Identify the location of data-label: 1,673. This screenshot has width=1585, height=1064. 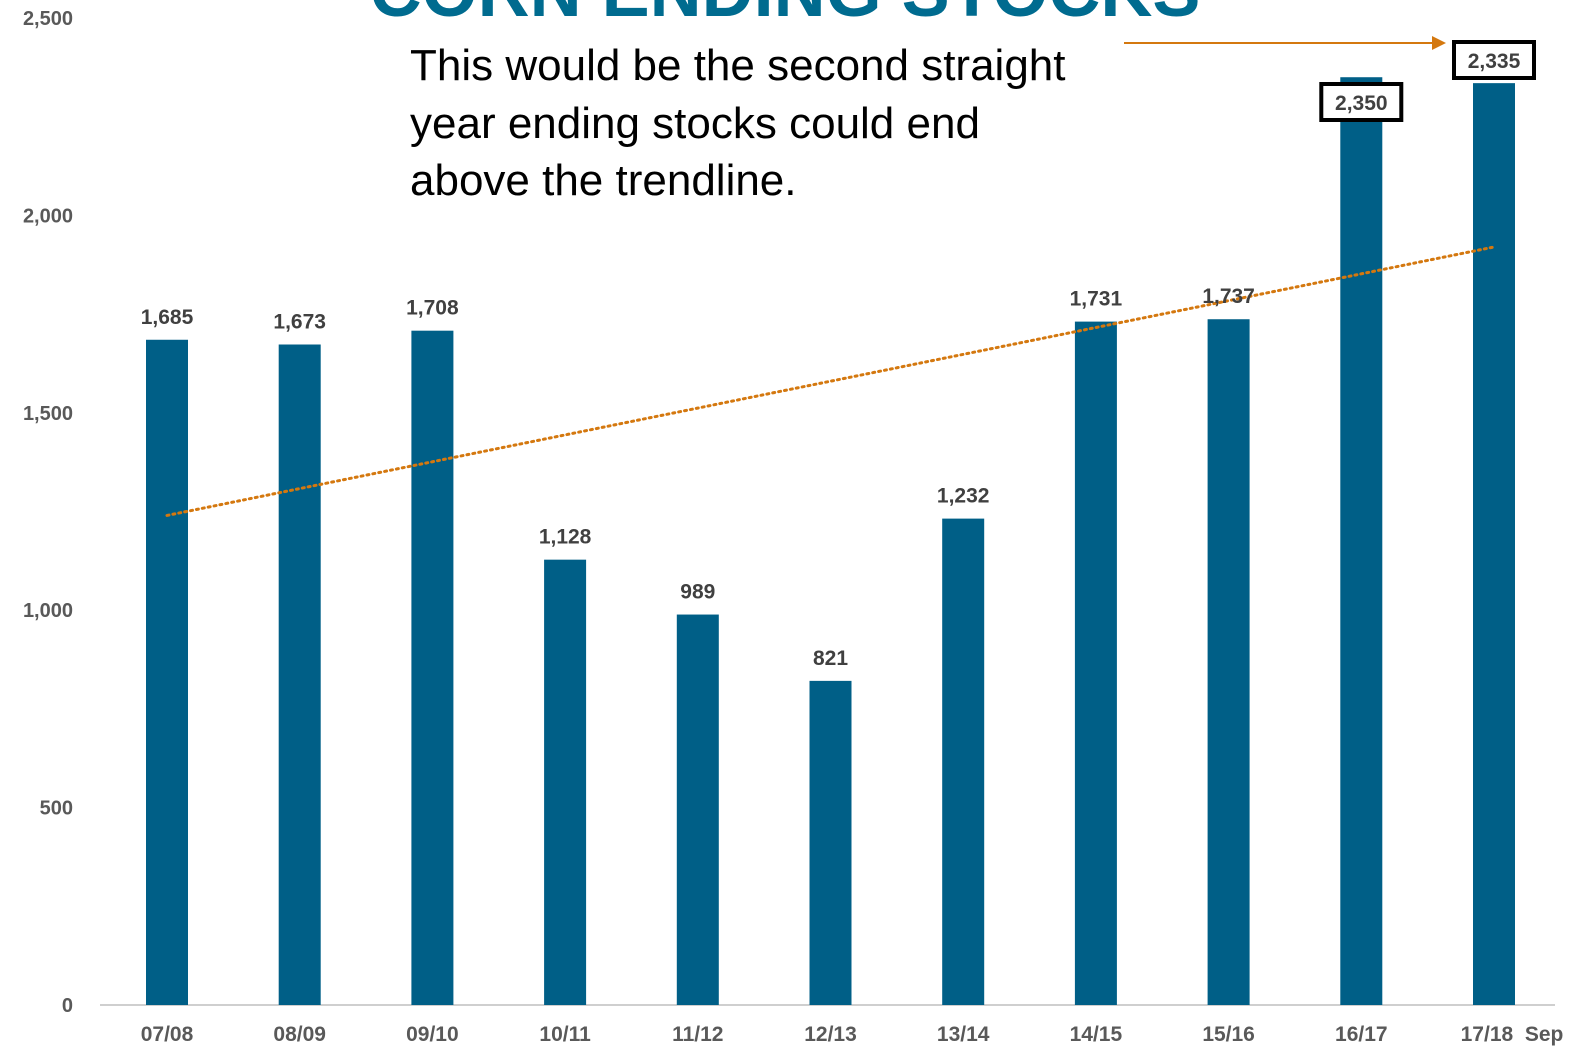
(299, 321).